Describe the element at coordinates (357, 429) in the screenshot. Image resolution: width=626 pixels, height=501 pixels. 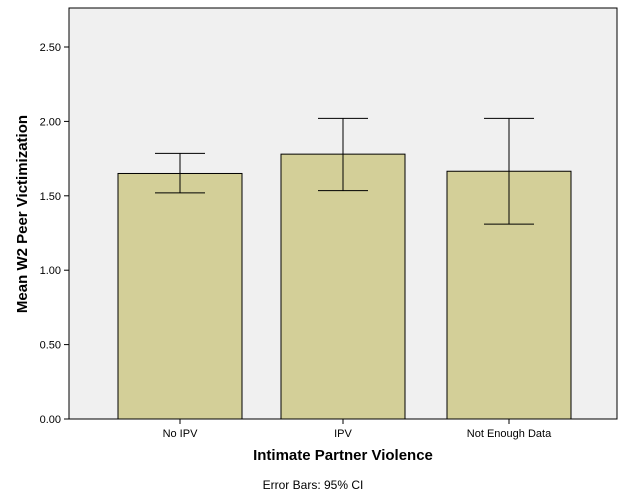
I see `x-axis: No IPV IPV Not Enough Data` at that location.